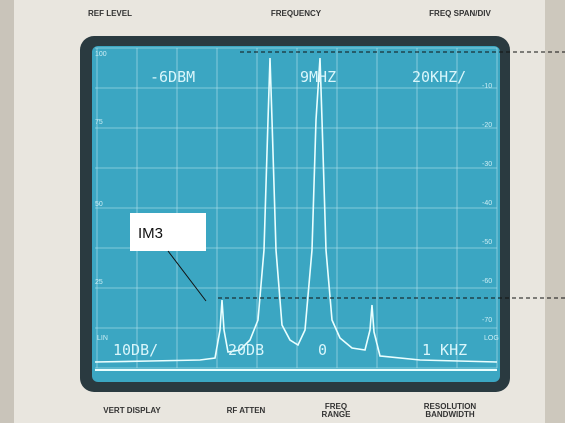 The image size is (565, 423). Describe the element at coordinates (168, 232) in the screenshot. I see `annotation-box` at that location.